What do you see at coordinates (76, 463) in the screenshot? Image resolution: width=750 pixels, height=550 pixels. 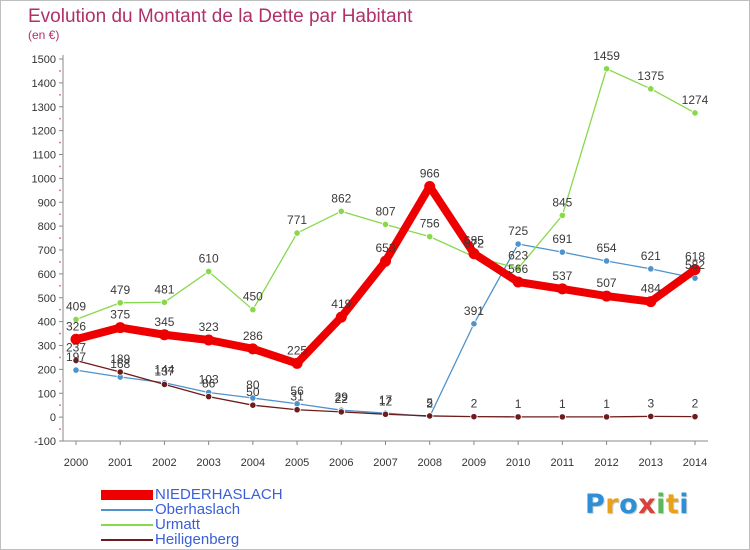 I see `x-tick-label: 2000` at bounding box center [76, 463].